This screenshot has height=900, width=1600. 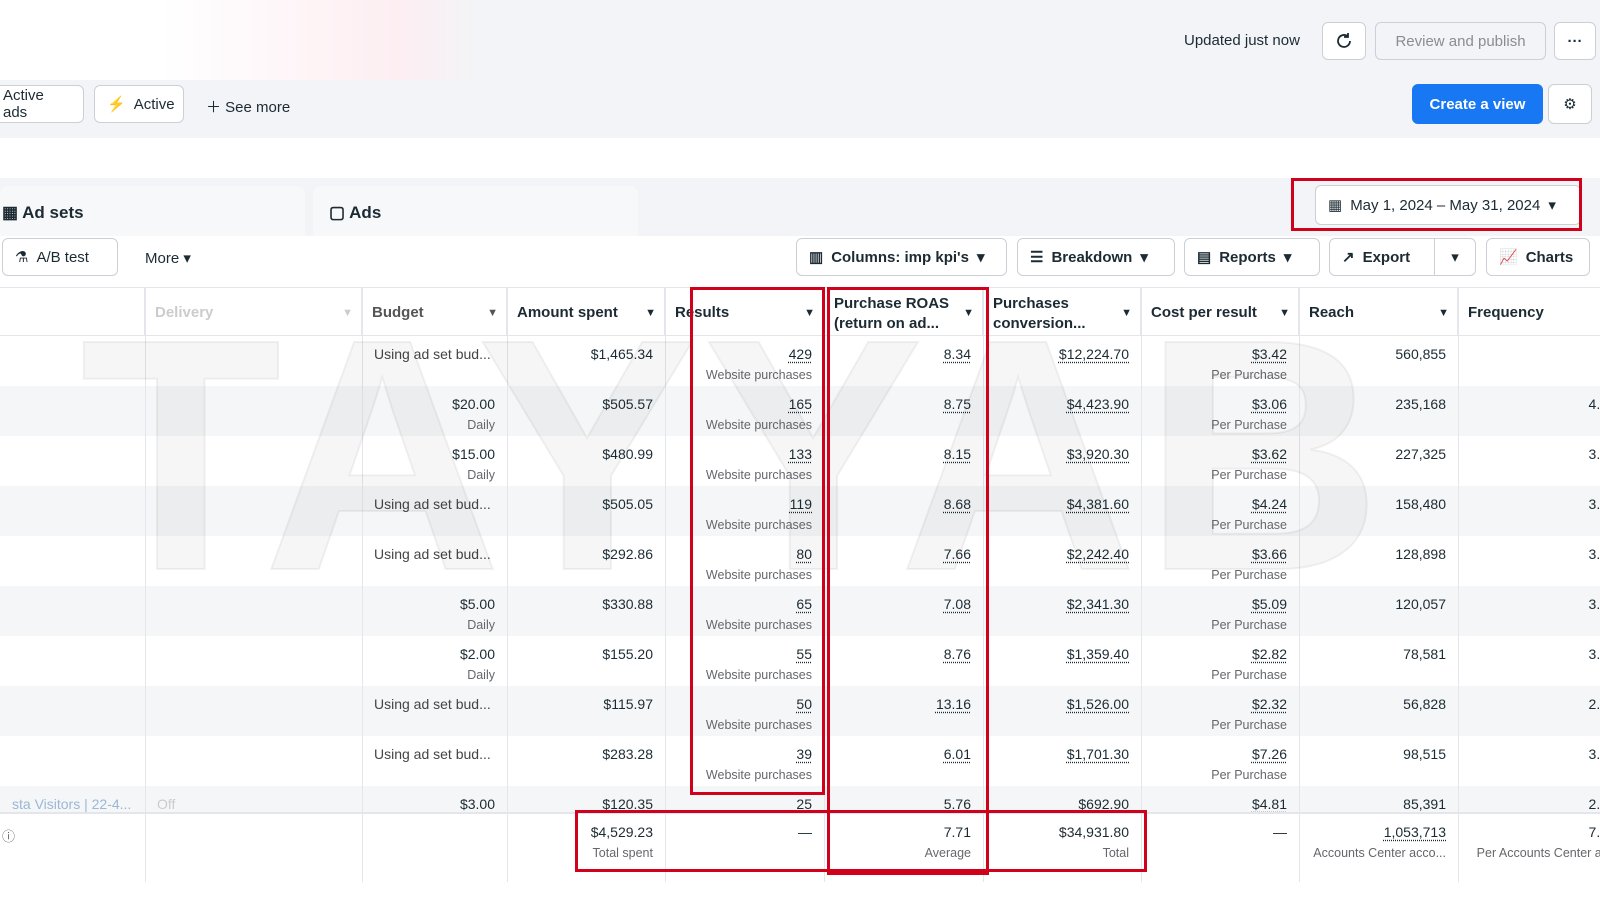 What do you see at coordinates (1594, 404) in the screenshot?
I see `cell-value: 4.1` at bounding box center [1594, 404].